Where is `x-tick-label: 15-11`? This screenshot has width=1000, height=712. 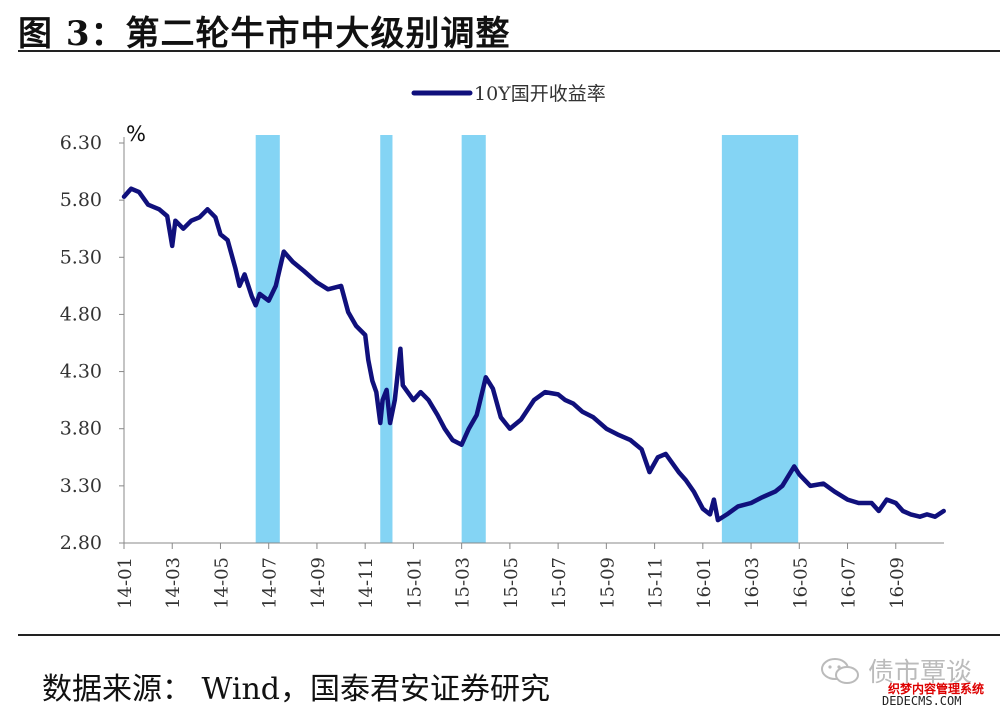
x-tick-label: 15-11 is located at coordinates (656, 583).